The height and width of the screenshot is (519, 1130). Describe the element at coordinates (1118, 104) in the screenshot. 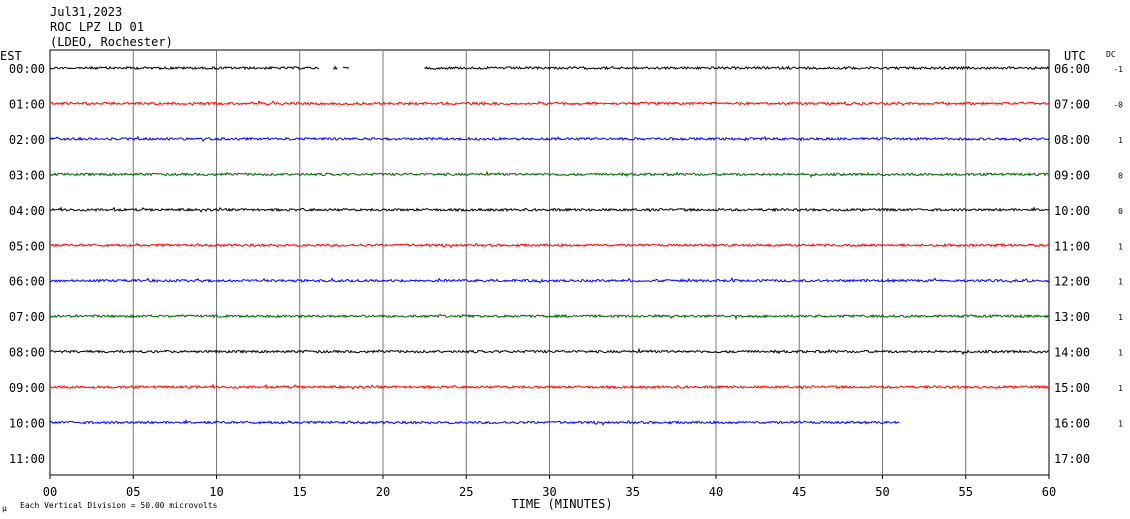

I see `dc-offset-label: -0` at that location.